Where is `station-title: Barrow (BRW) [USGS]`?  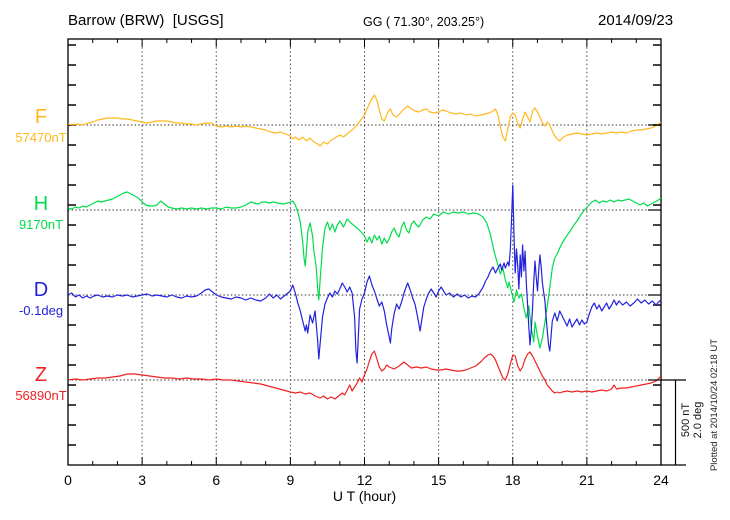 station-title: Barrow (BRW) [USGS] is located at coordinates (146, 20).